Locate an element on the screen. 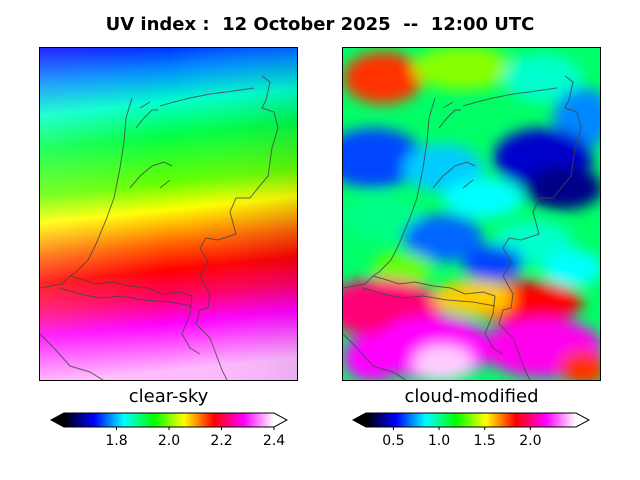 This screenshot has width=640, height=480. colorbar-tick-label: 1.8 is located at coordinates (116, 441).